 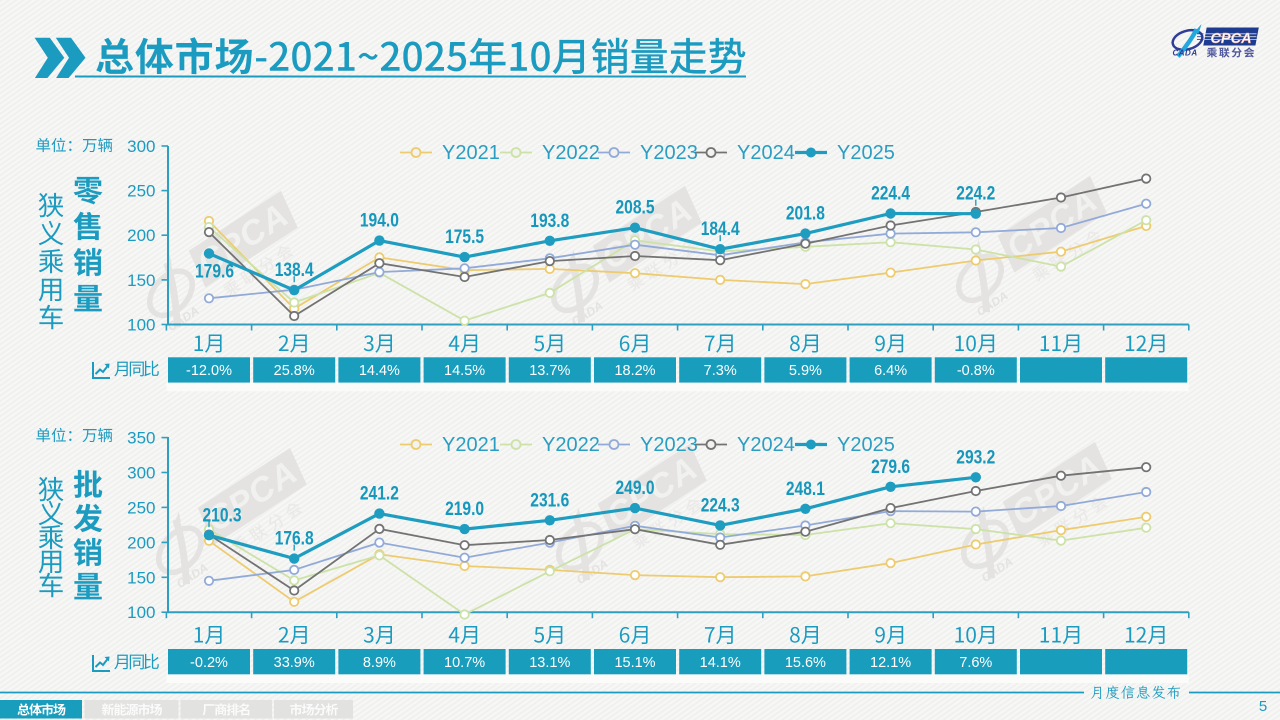 What do you see at coordinates (294, 663) in the screenshot?
I see `svg-text: 33.9%` at bounding box center [294, 663].